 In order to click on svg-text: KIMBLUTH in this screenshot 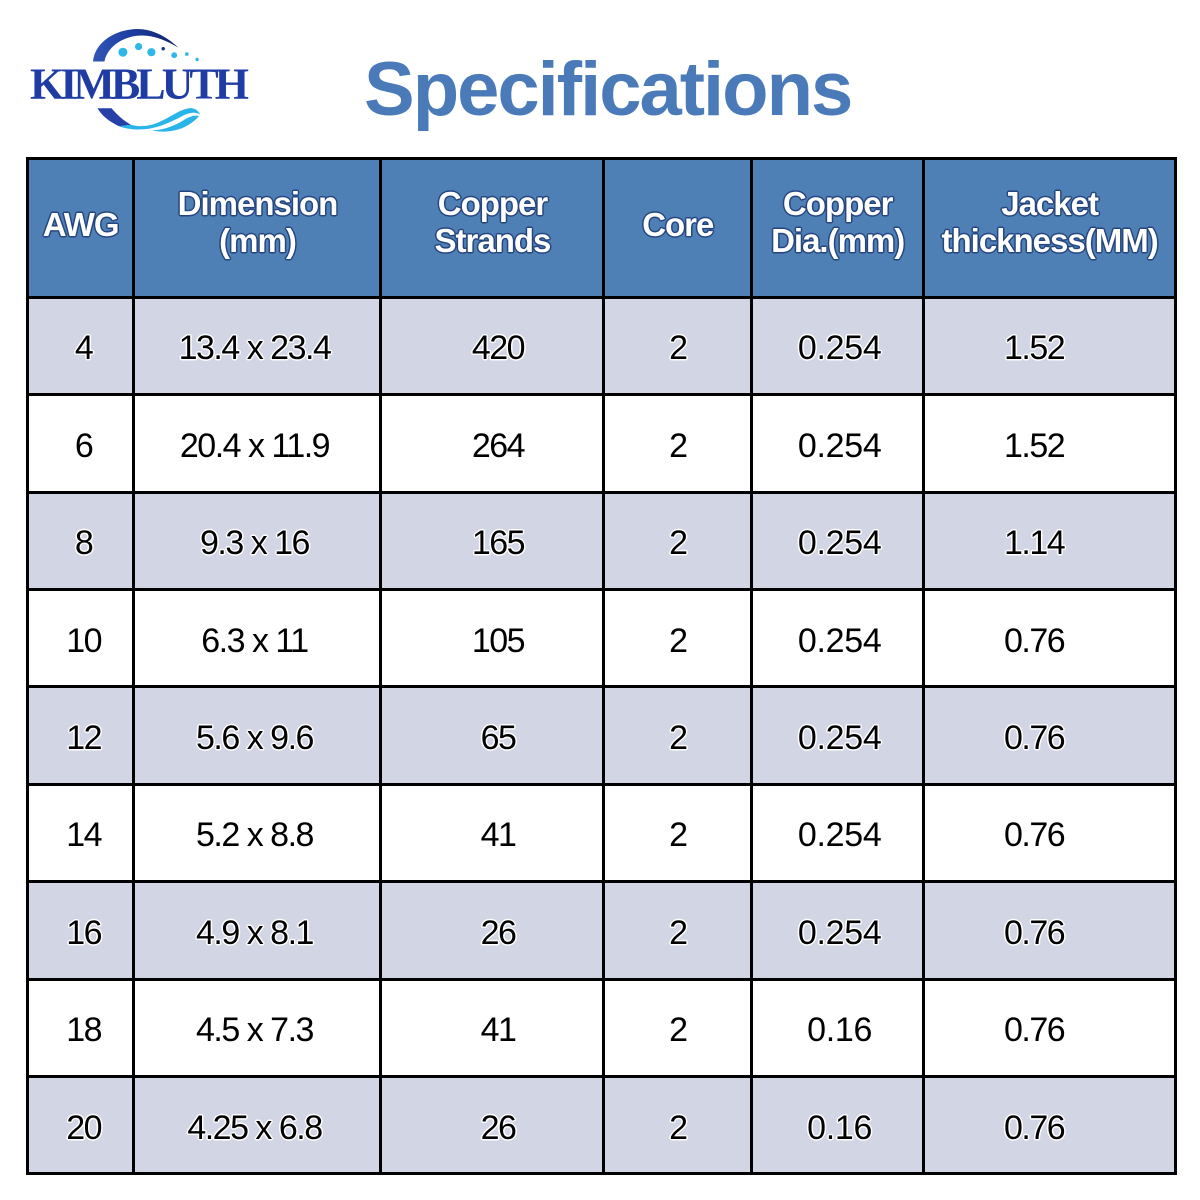, I will do `click(139, 84)`.